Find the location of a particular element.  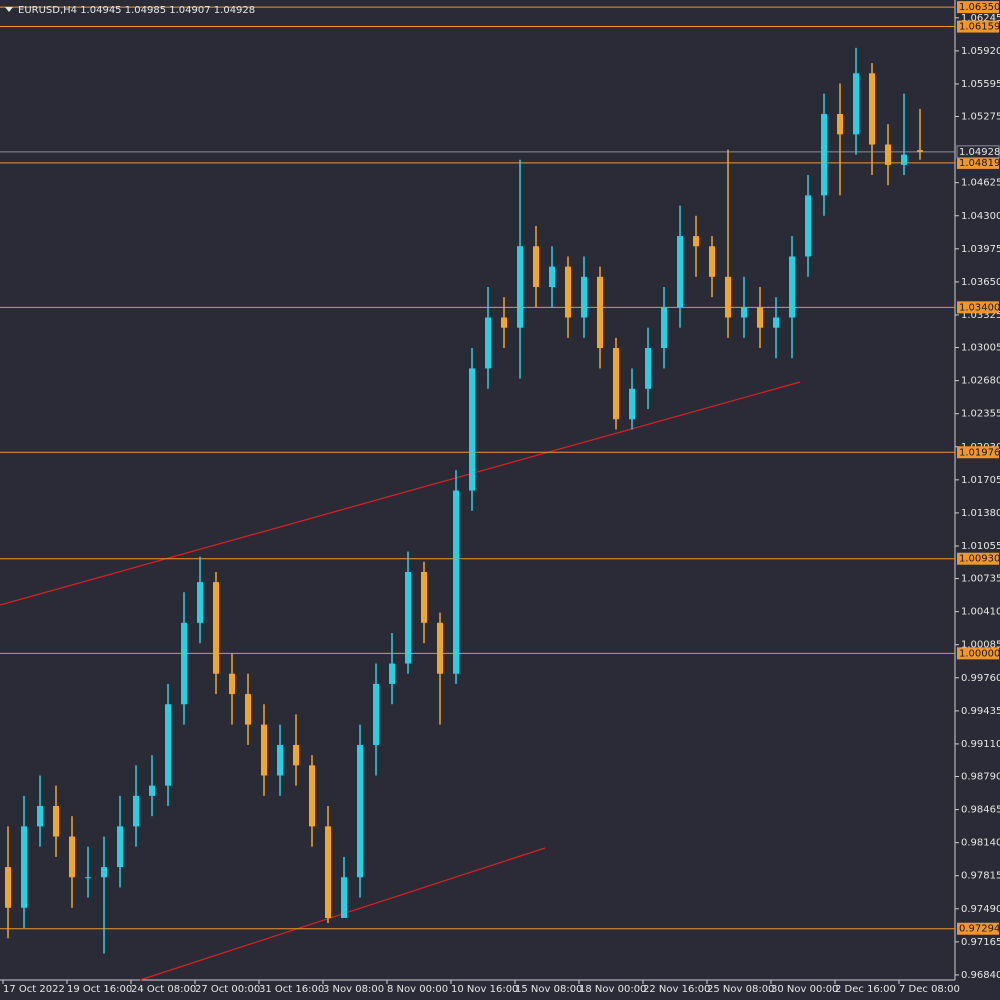

x-tick-label: 3 Nov 08:00 is located at coordinates (353, 989).